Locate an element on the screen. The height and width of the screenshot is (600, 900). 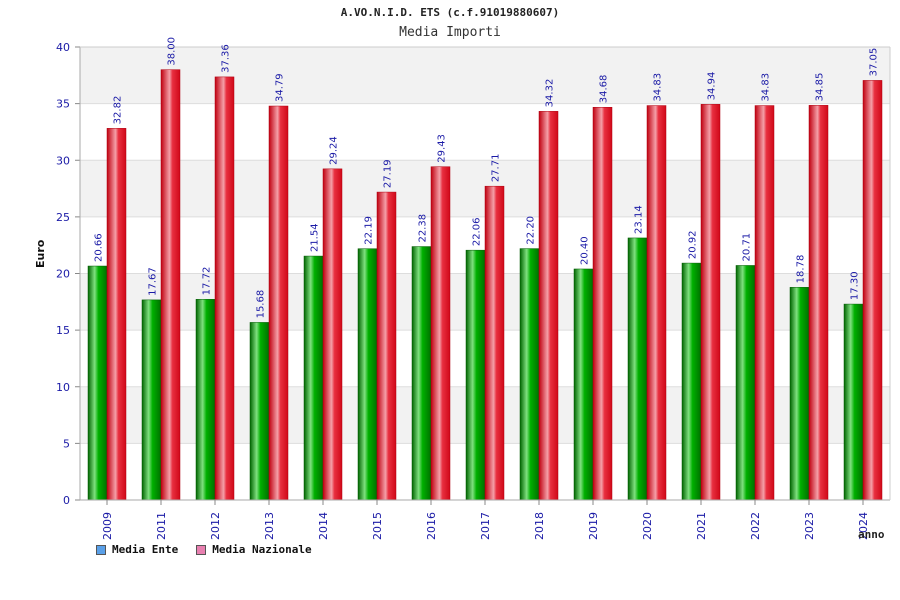
x-tick-label: 2016 is located at coordinates (431, 526).